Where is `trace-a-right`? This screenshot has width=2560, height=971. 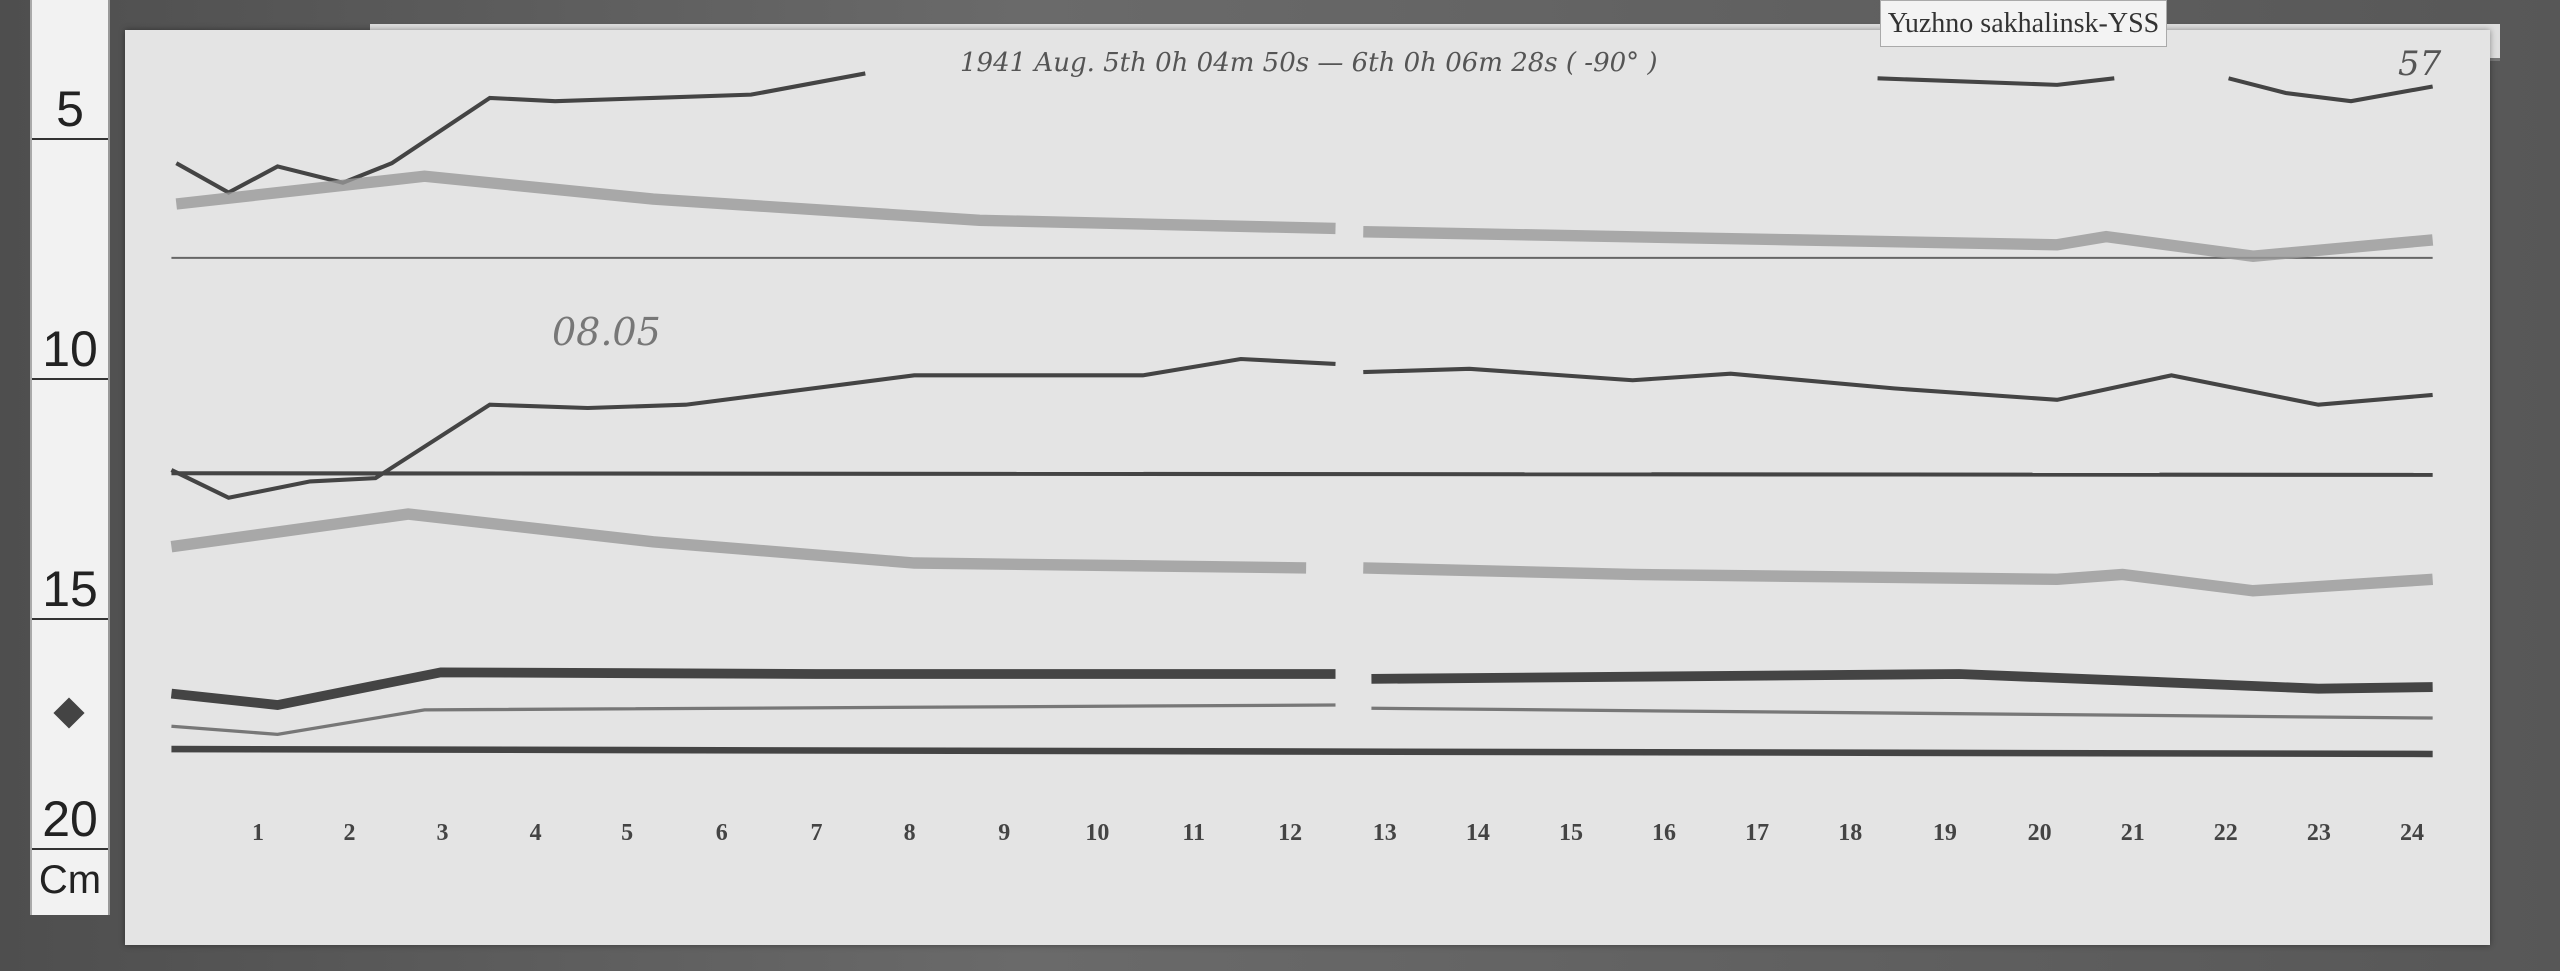 trace-a-right is located at coordinates (1996, 81).